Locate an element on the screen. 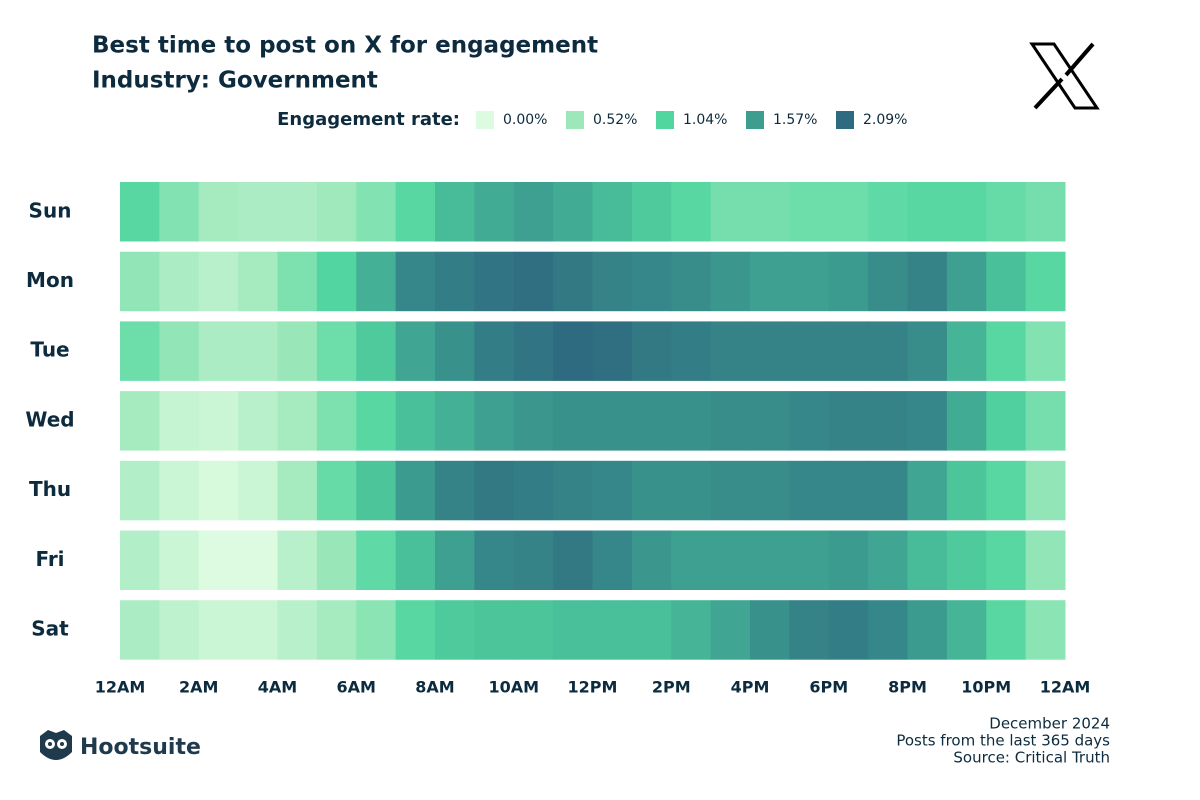 This screenshot has width=1200, height=800. logo-text: Hootsuite is located at coordinates (140, 747).